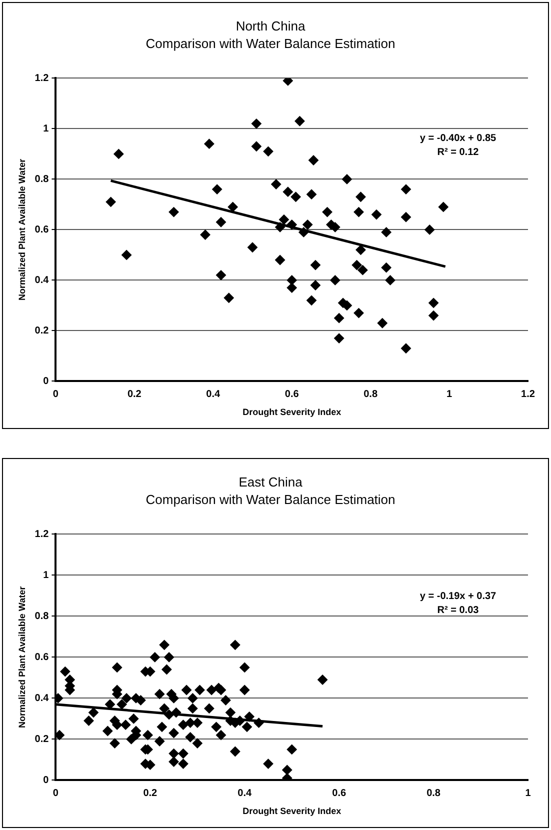 The image size is (551, 830). I want to click on annotation: R² = 0.03, so click(458, 610).